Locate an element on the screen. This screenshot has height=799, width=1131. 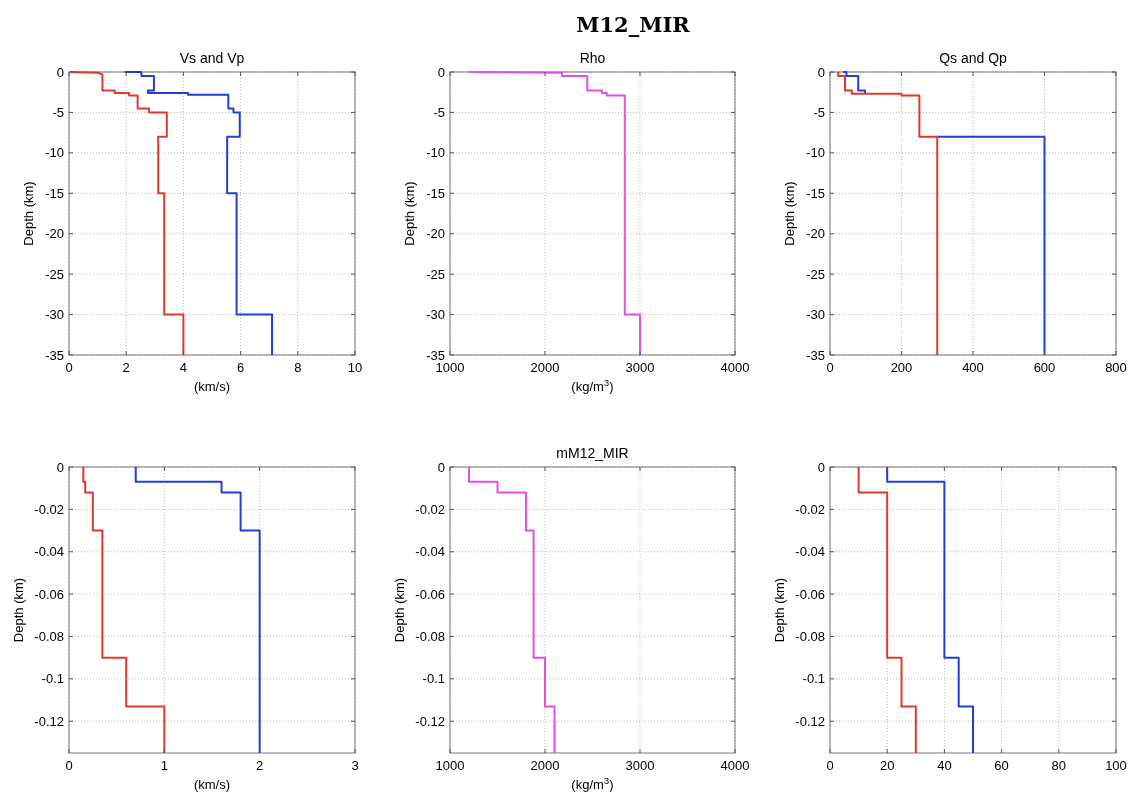
x-tick-label: 10 is located at coordinates (355, 367).